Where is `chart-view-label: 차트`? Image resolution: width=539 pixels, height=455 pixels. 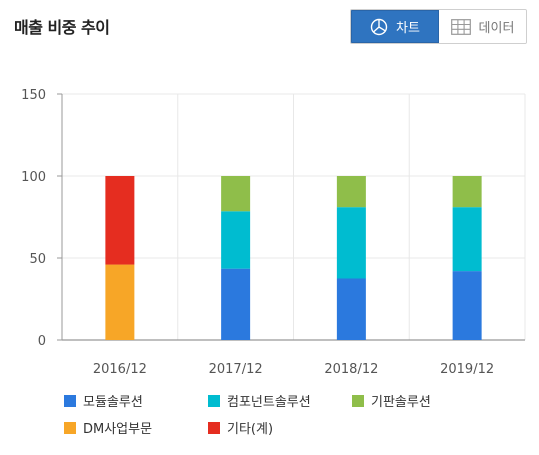 chart-view-label: 차트 is located at coordinates (408, 28).